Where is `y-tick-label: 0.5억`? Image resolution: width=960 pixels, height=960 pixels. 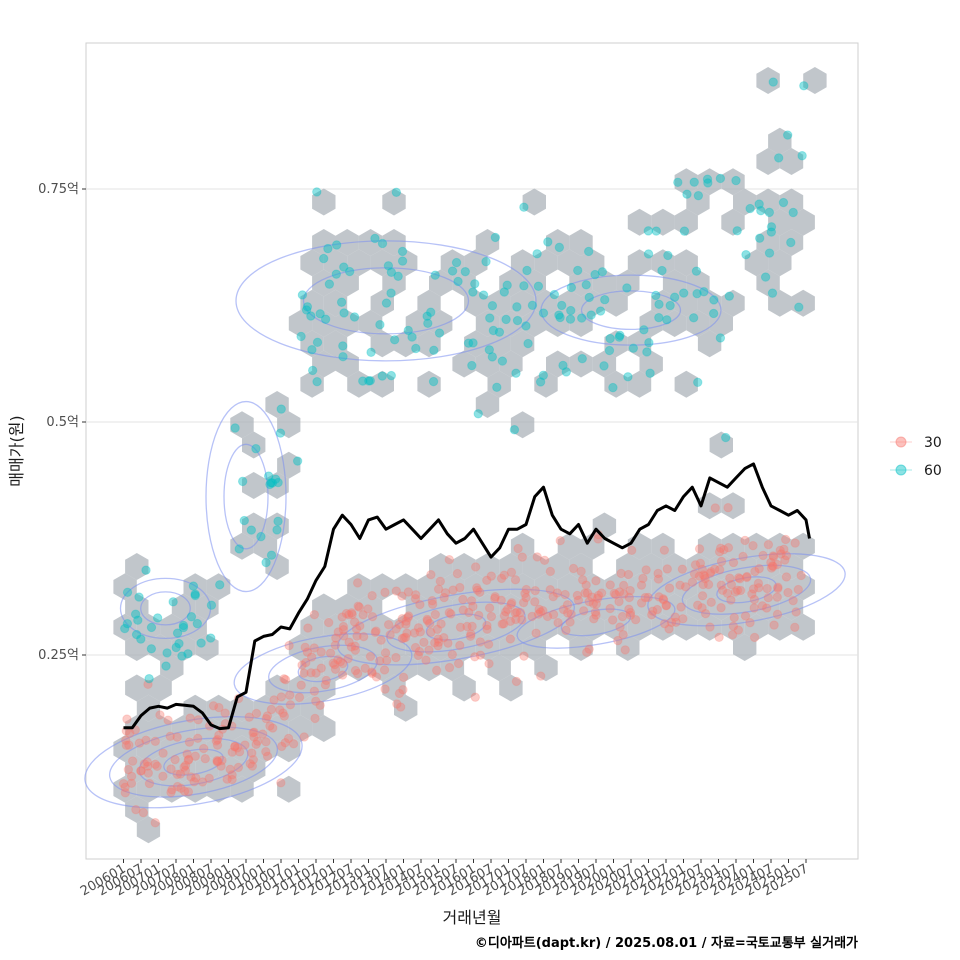 y-tick-label: 0.5억 is located at coordinates (62, 422).